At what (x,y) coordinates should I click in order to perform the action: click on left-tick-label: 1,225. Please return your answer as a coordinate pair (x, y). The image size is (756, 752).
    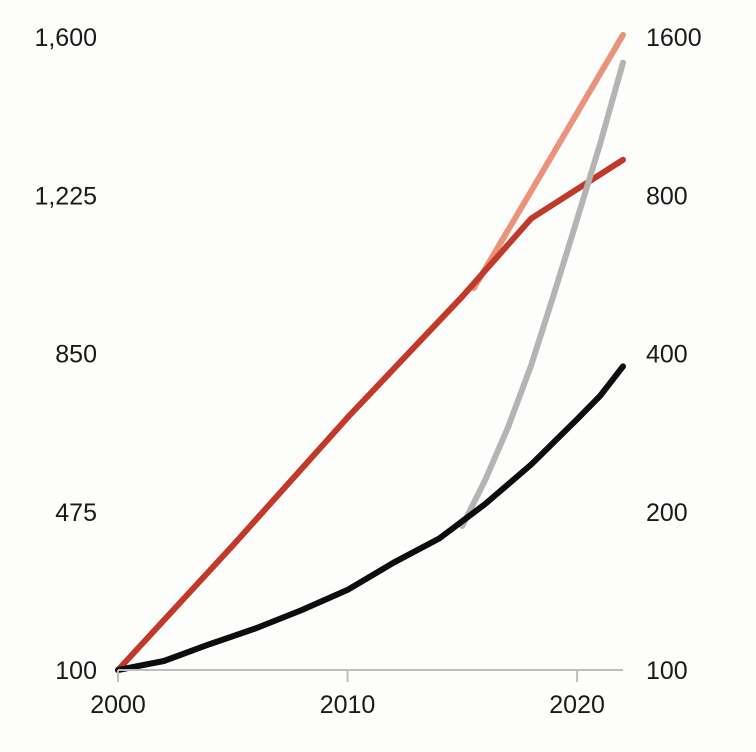
    Looking at the image, I should click on (65, 196).